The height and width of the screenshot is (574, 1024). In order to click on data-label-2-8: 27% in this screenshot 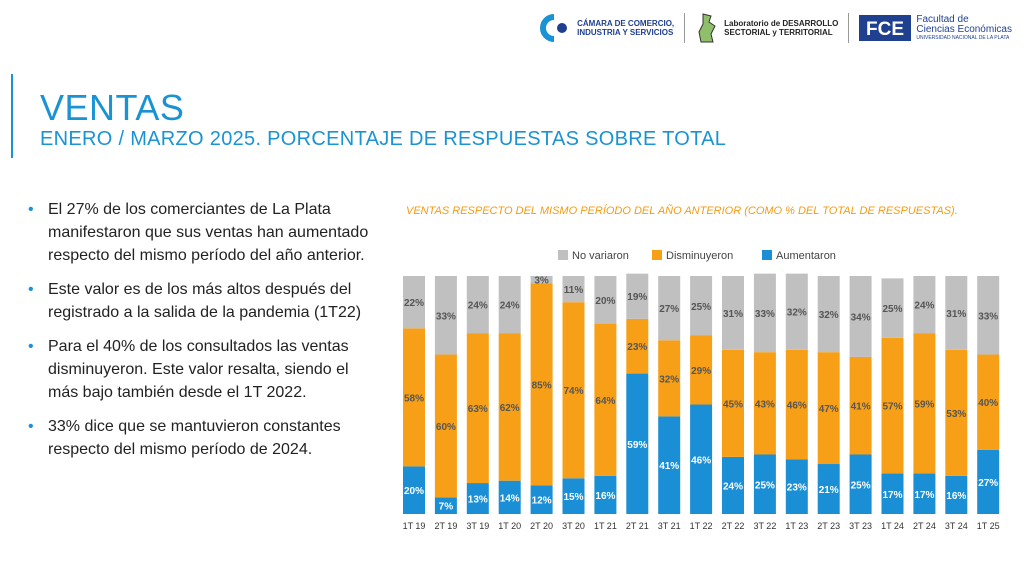, I will do `click(669, 309)`.